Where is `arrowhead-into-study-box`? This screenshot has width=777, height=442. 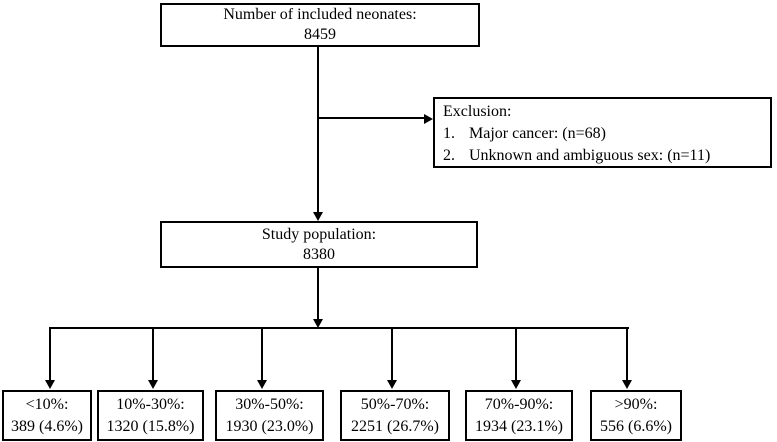
arrowhead-into-study-box is located at coordinates (318, 216).